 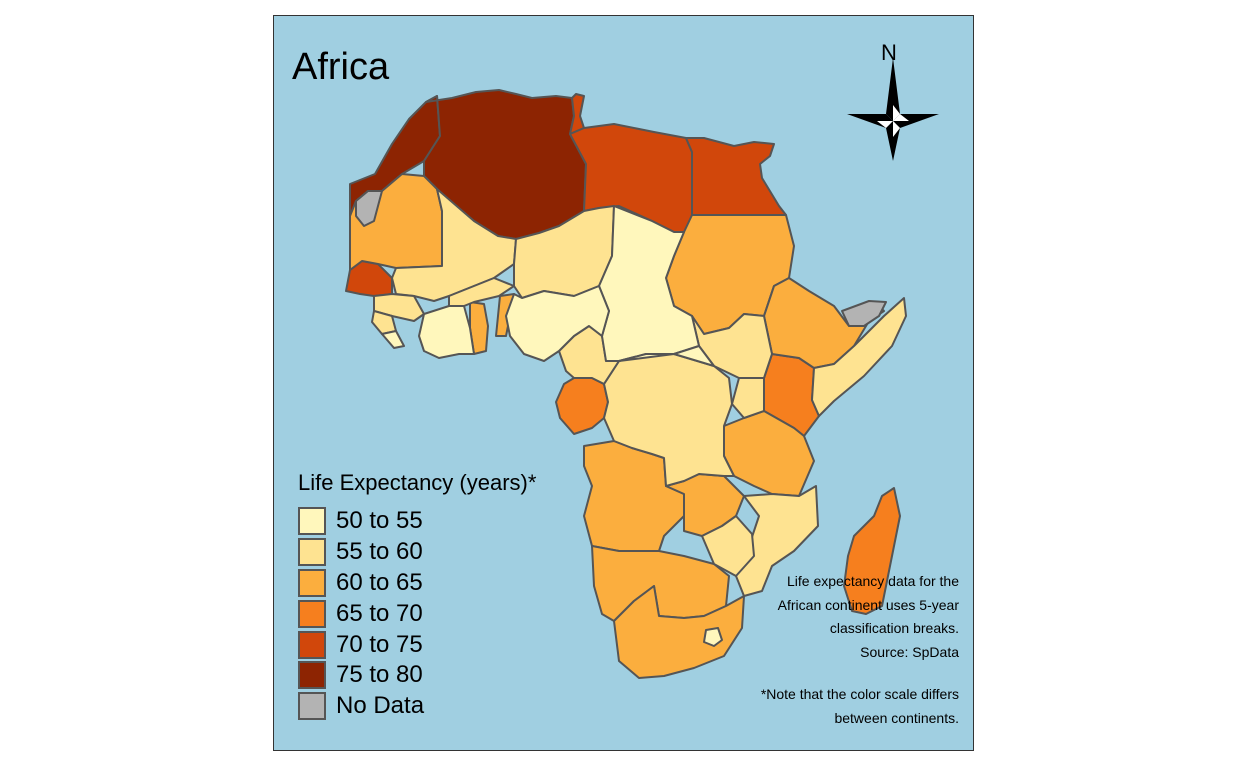 I want to click on region-car, so click(x=666, y=356).